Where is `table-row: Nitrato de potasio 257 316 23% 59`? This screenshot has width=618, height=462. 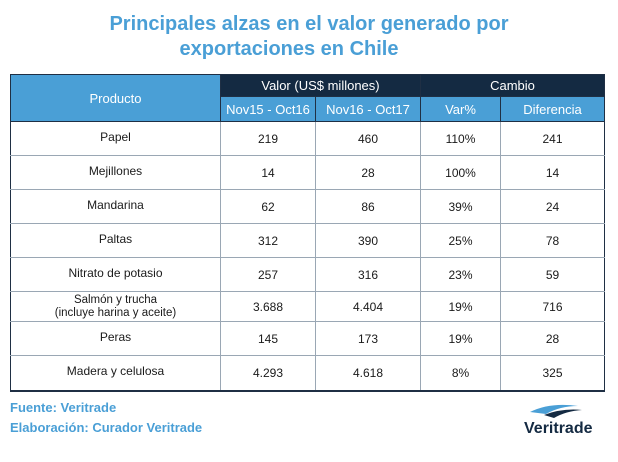 table-row: Nitrato de potasio 257 316 23% 59 is located at coordinates (308, 274).